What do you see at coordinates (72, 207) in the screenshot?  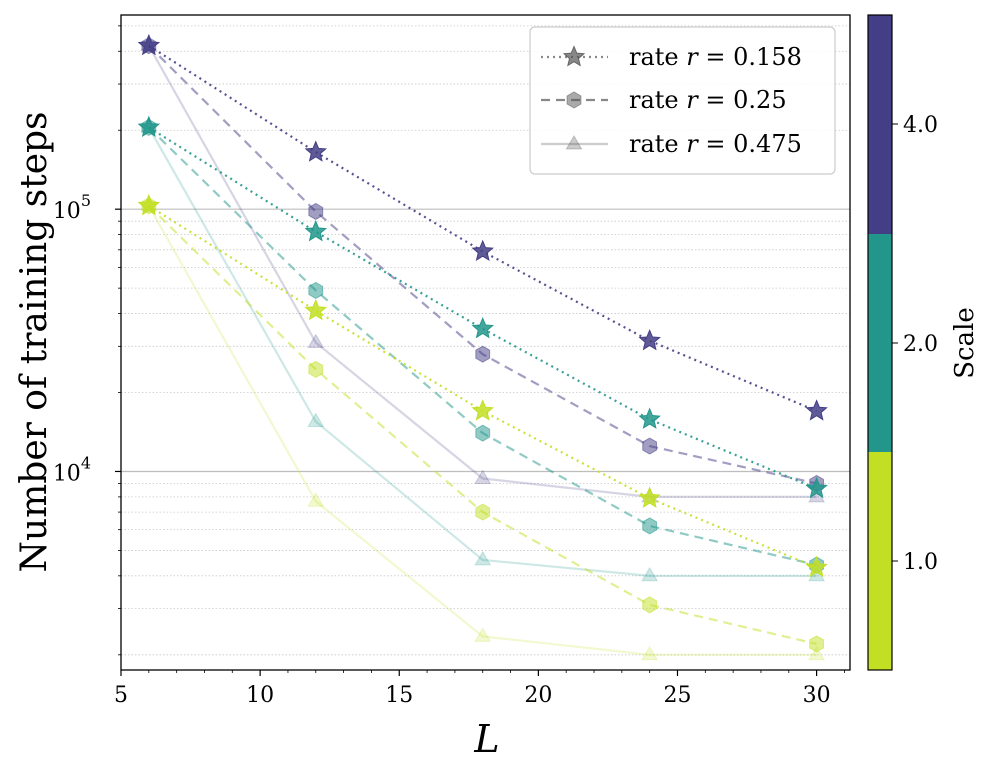 I see `y-tick-label: 10⁵` at bounding box center [72, 207].